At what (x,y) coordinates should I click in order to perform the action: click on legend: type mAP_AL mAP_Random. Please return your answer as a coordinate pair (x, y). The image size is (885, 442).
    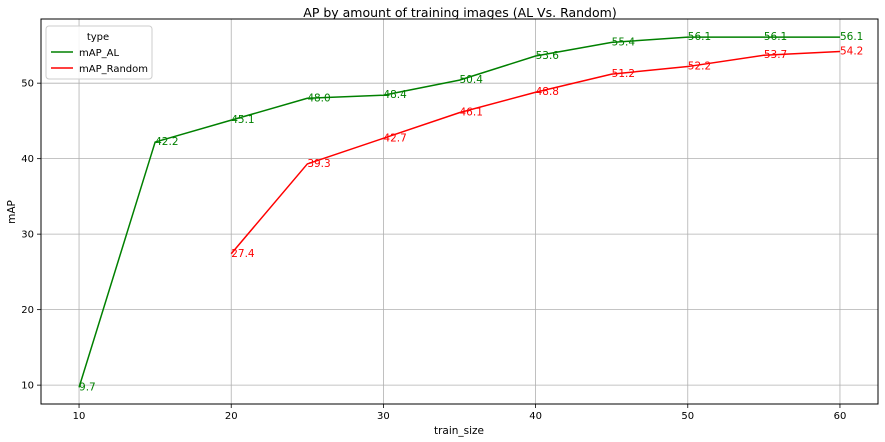
    Looking at the image, I should click on (99, 52).